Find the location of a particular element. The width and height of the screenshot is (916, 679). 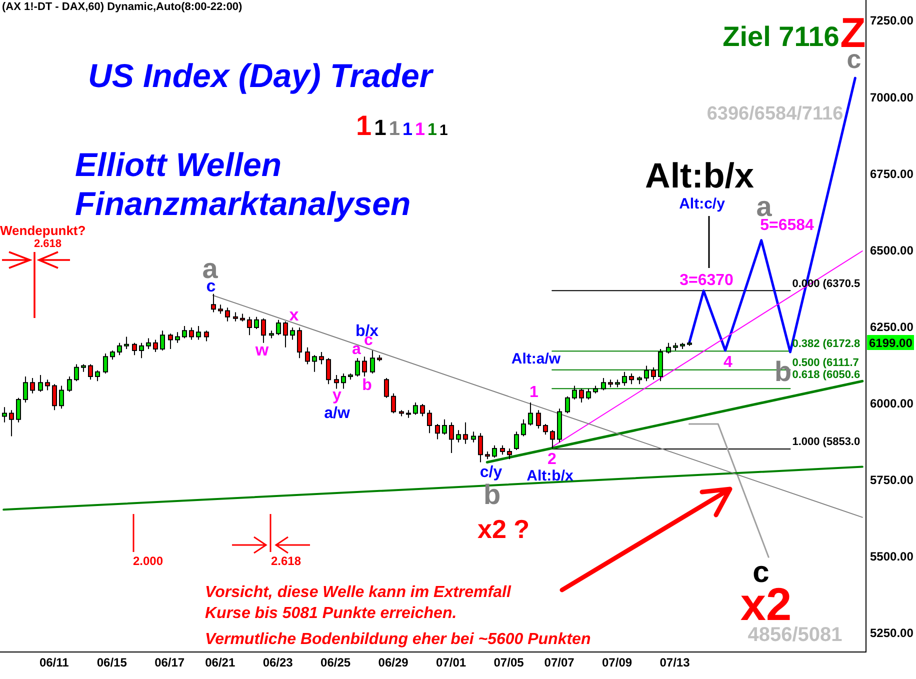

x-tick-label: 07/07 is located at coordinates (559, 663).